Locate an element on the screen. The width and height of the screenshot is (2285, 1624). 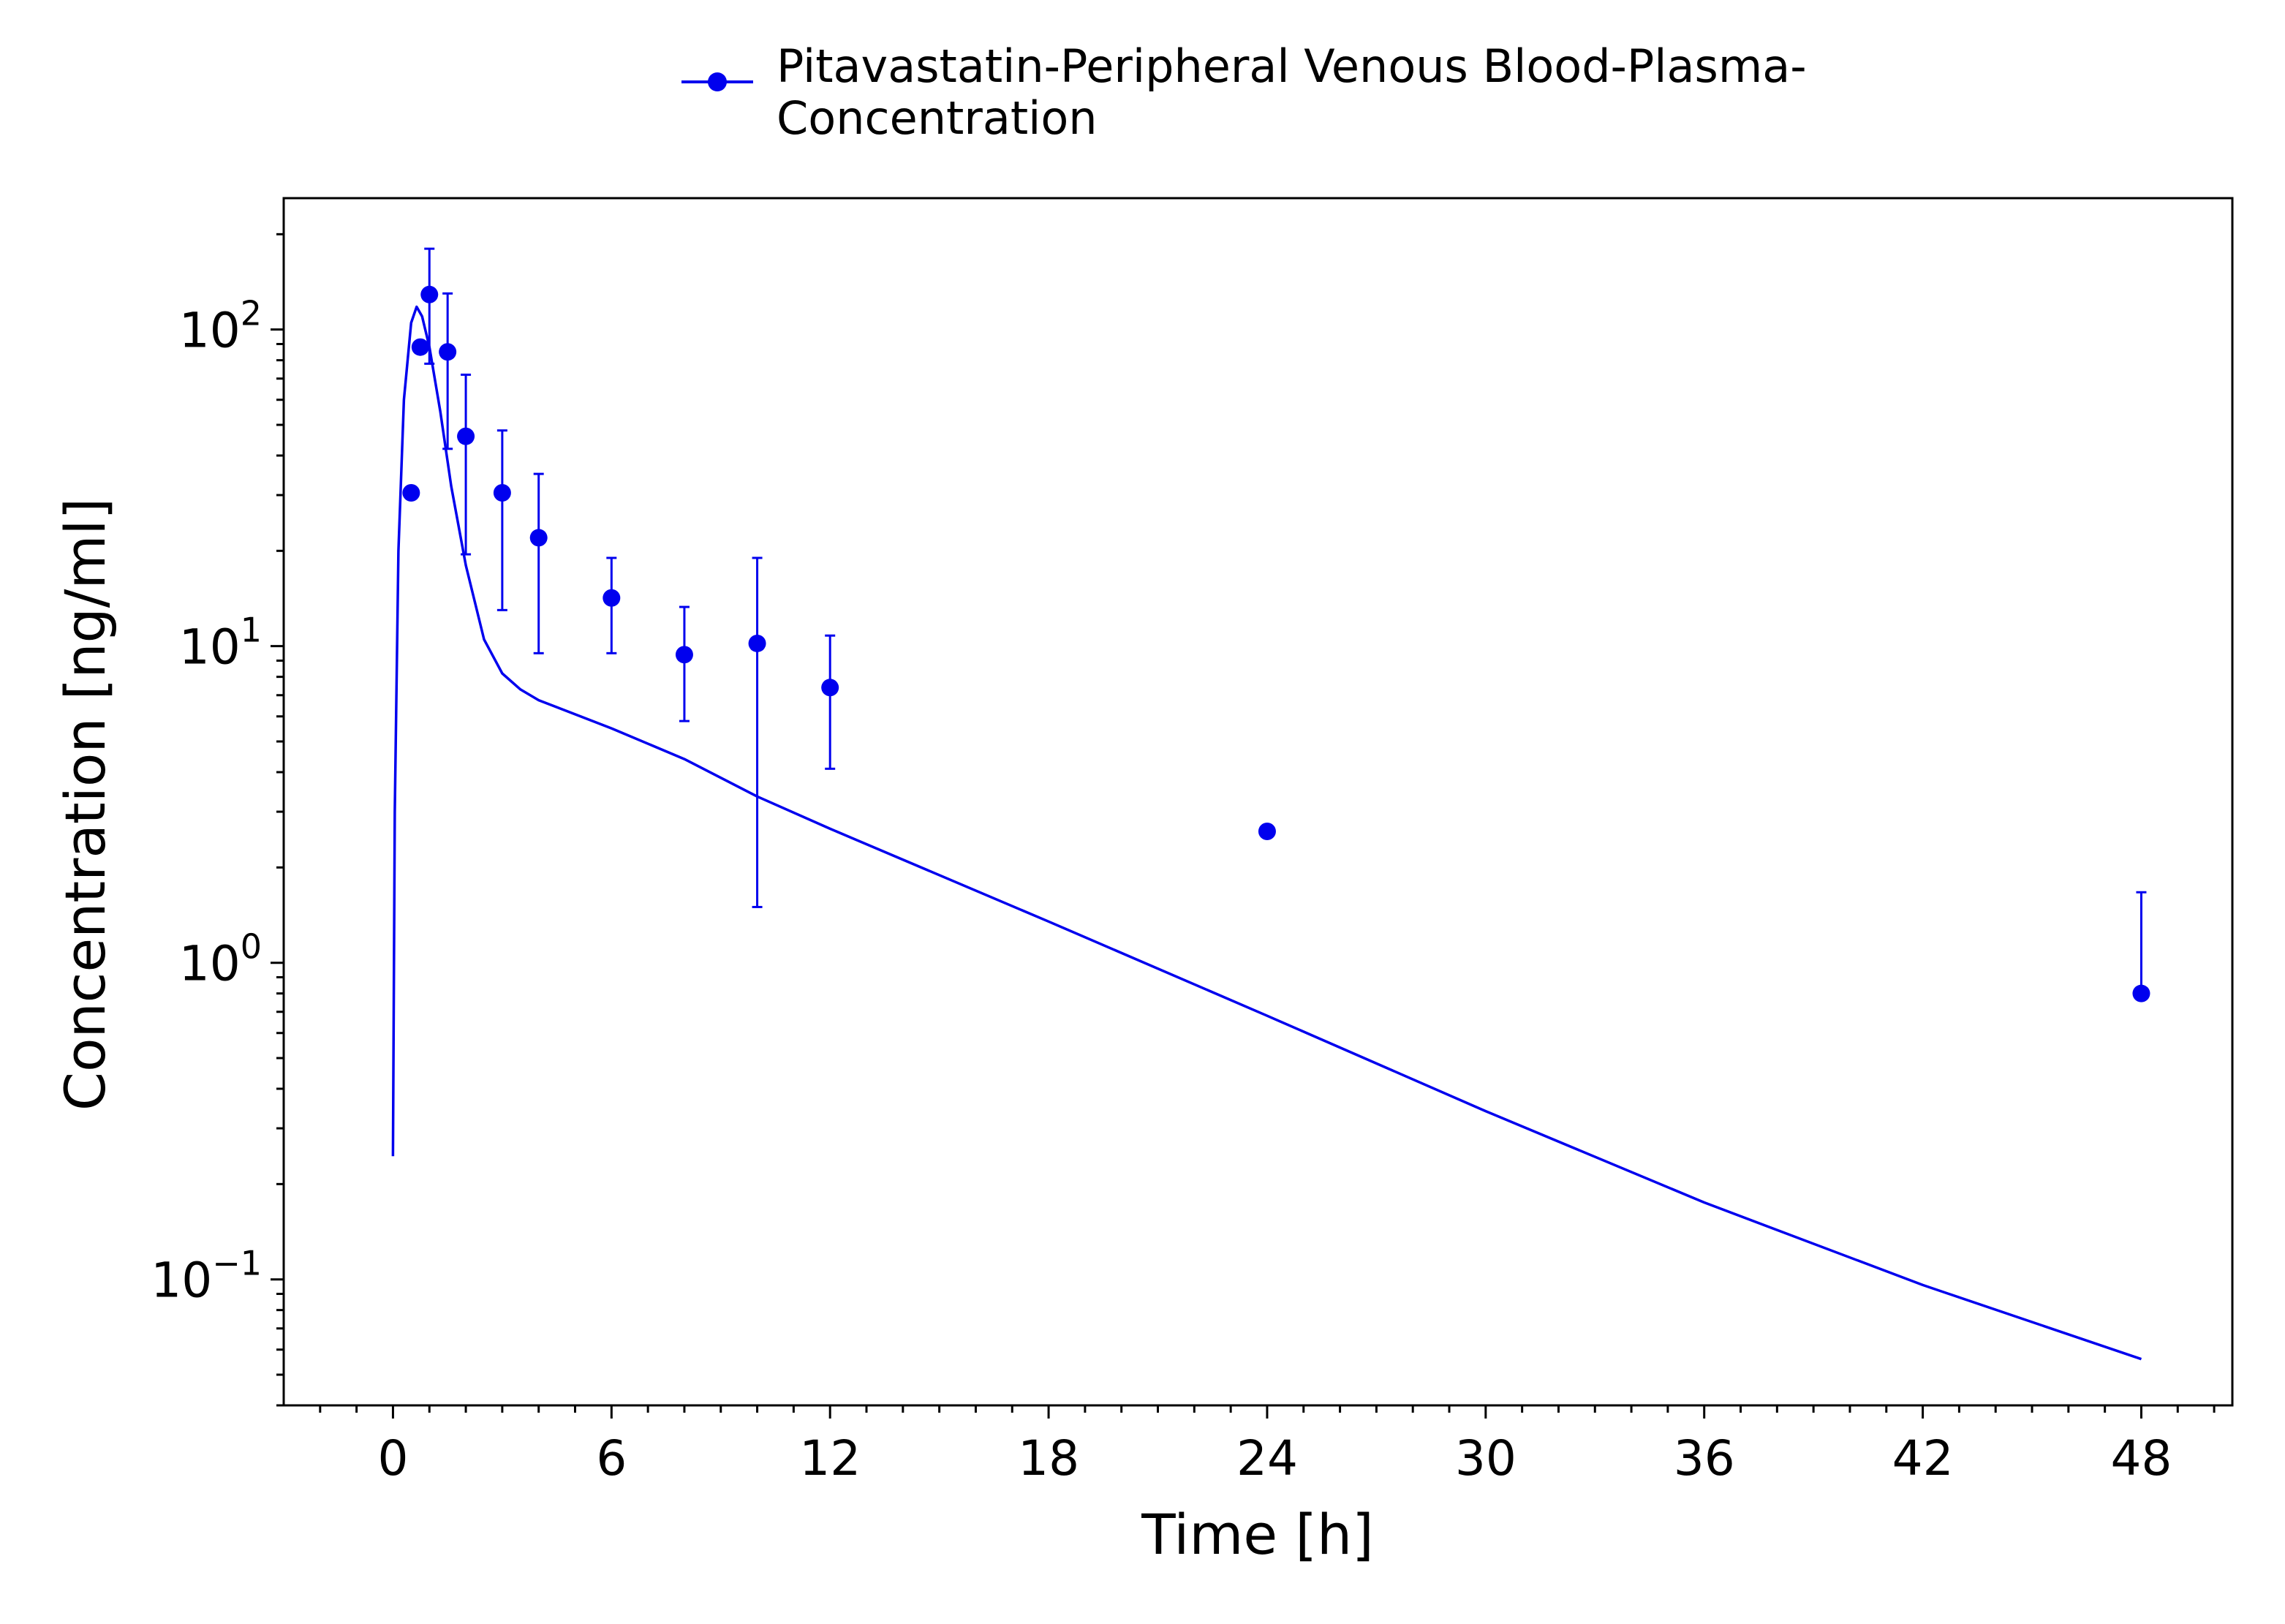
y-tick-label: 10⁻¹ is located at coordinates (206, 1276).